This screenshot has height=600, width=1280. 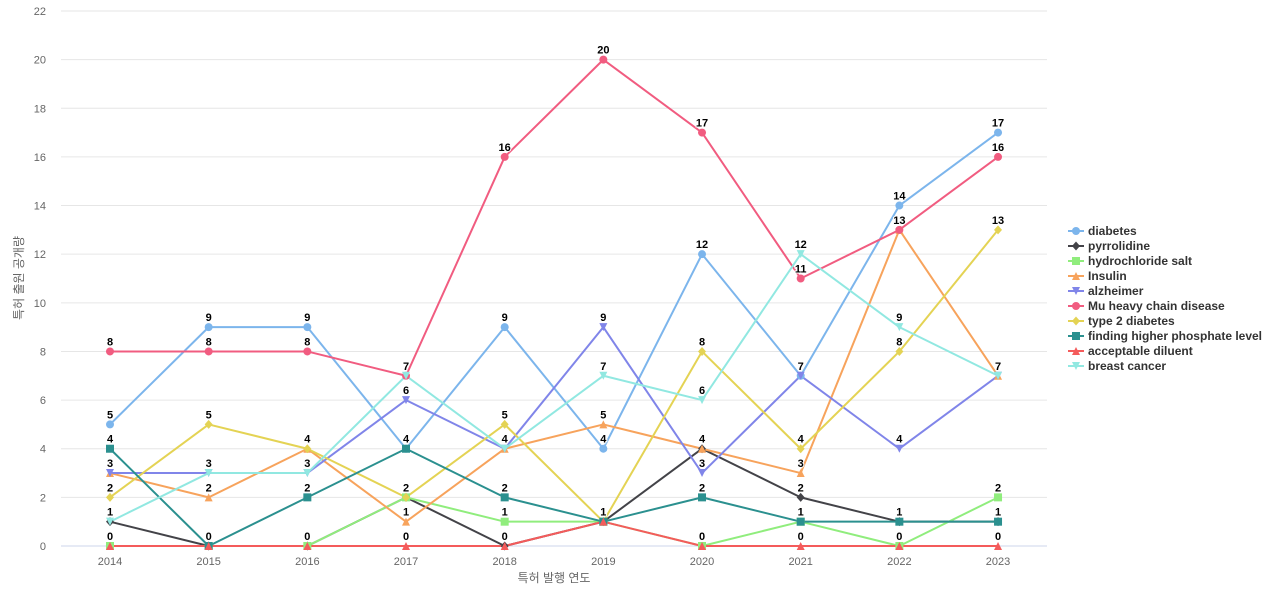 I want to click on legend-label: pyrrolidine, so click(x=1119, y=246).